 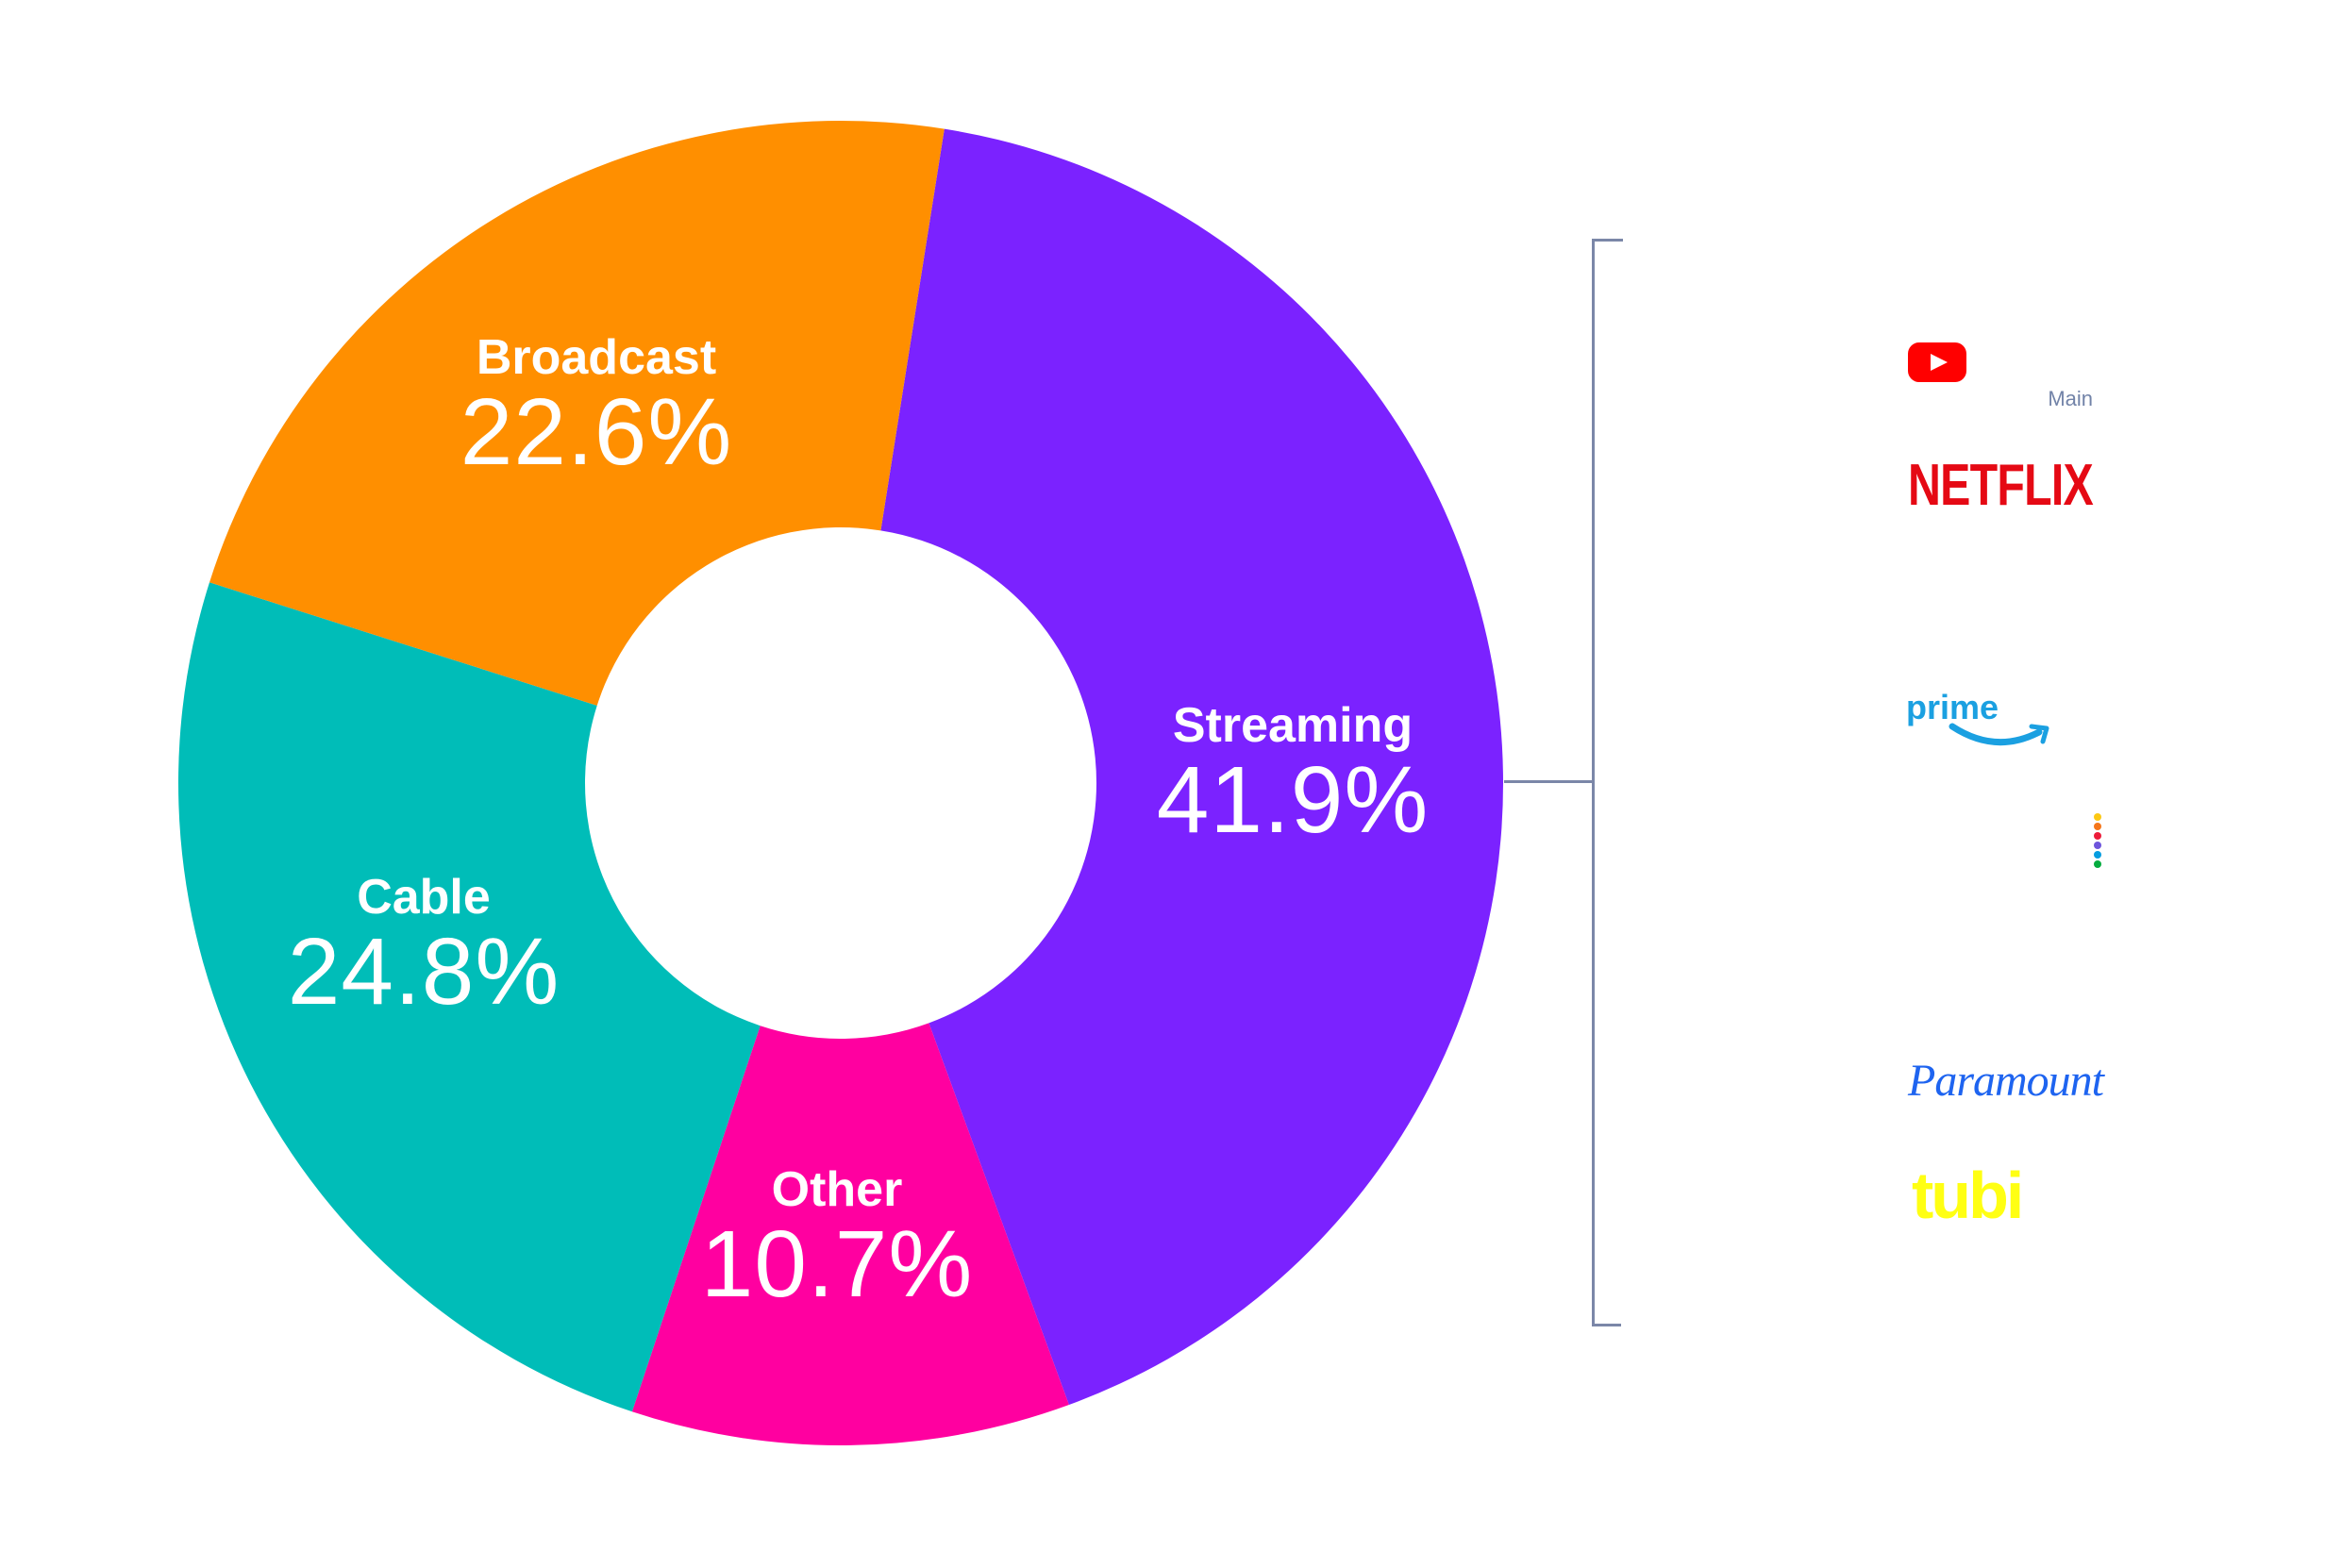 What do you see at coordinates (2006, 1081) in the screenshot?
I see `paramount-logo: Paramount` at bounding box center [2006, 1081].